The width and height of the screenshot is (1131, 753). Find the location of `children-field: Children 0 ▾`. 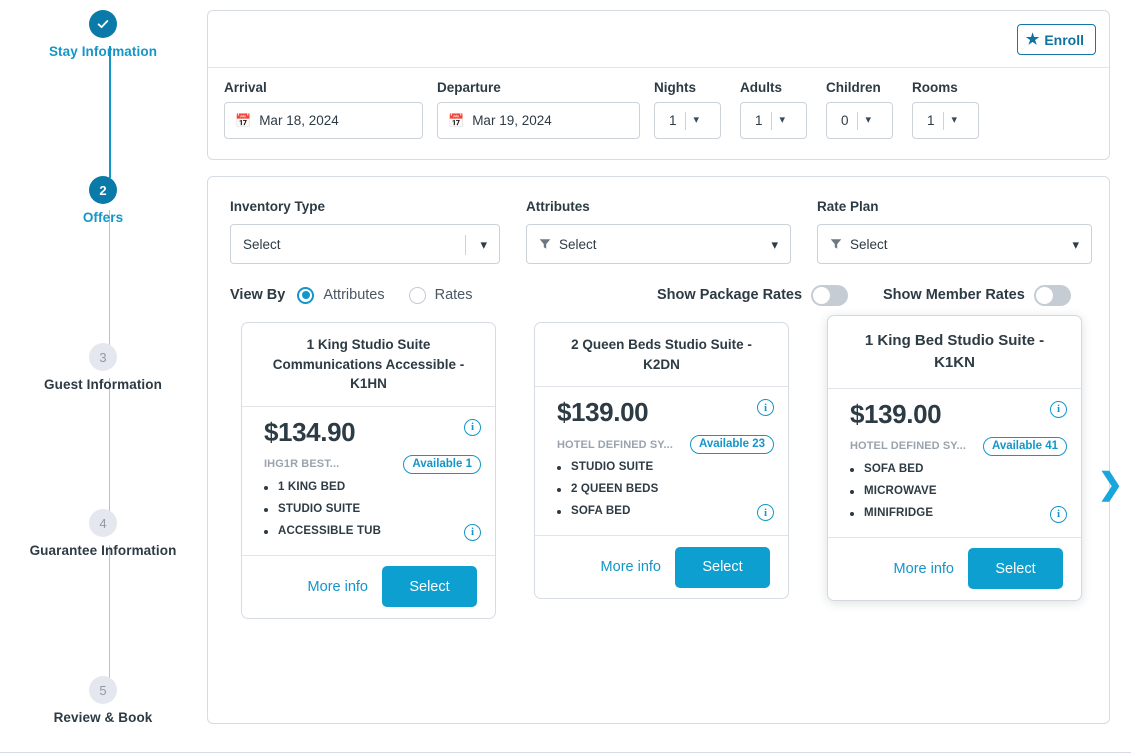

children-field: Children 0 ▾ is located at coordinates (869, 109).